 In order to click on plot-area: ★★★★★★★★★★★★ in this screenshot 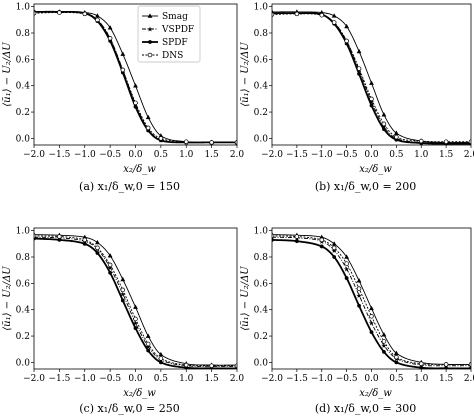, I will do `click(135, 300)`.